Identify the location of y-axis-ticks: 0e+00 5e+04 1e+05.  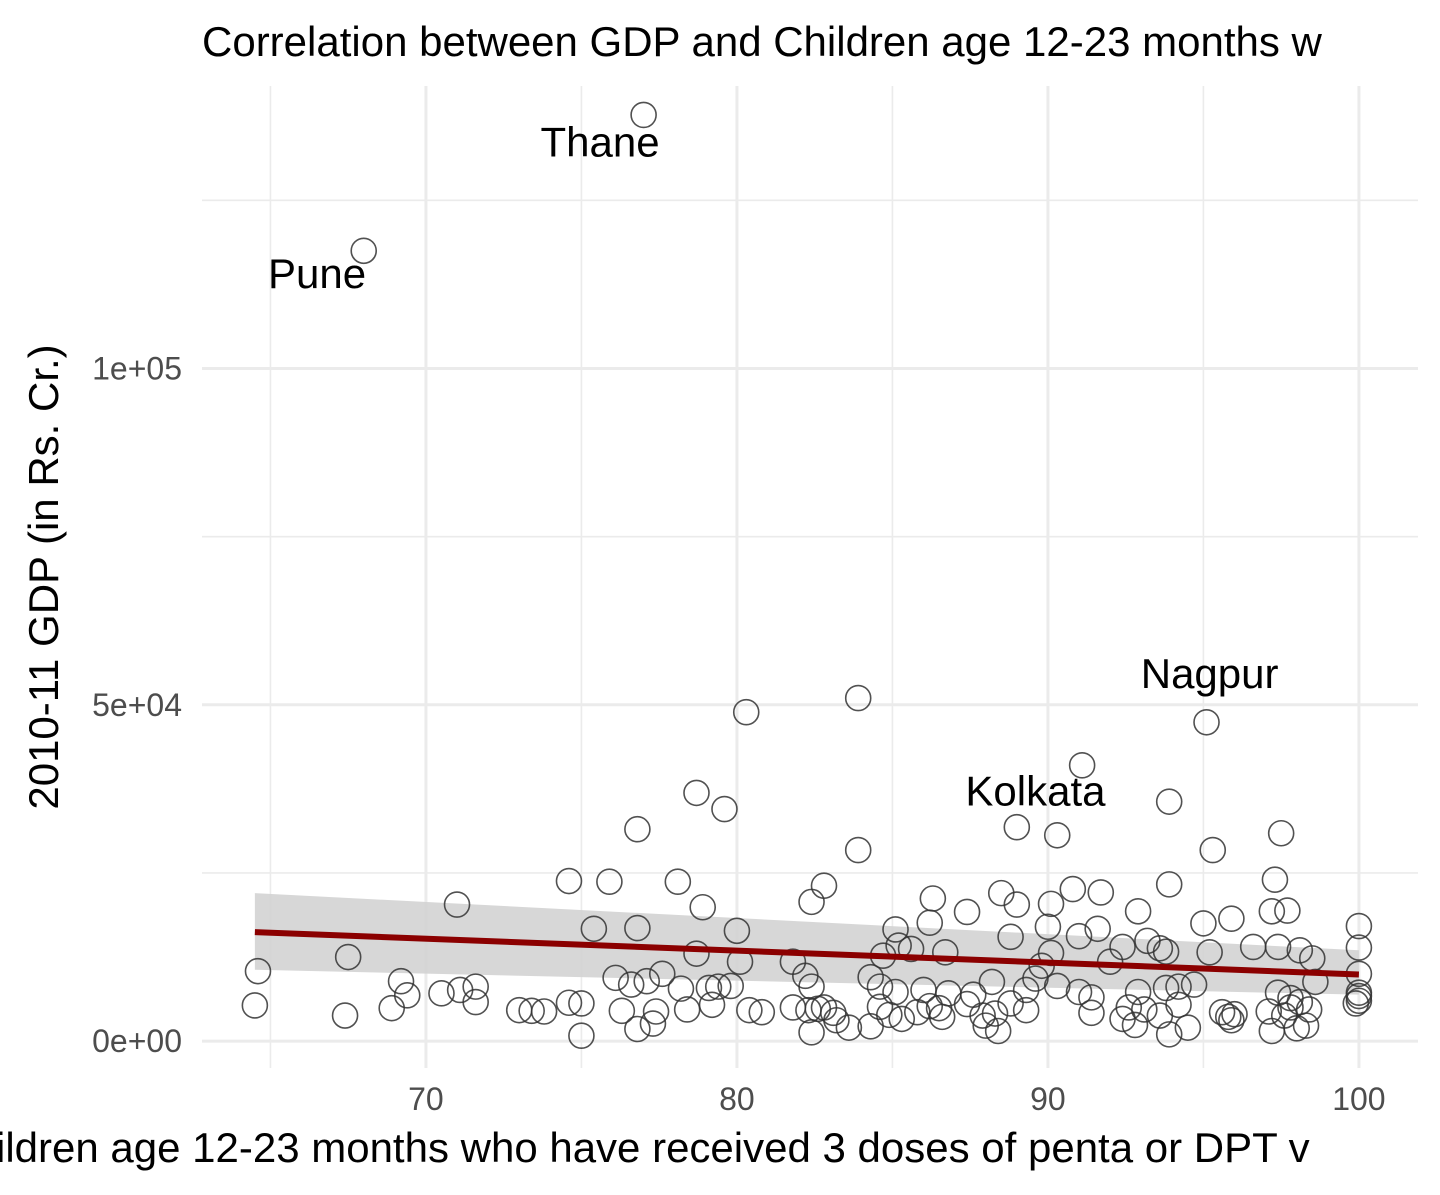
(137, 704).